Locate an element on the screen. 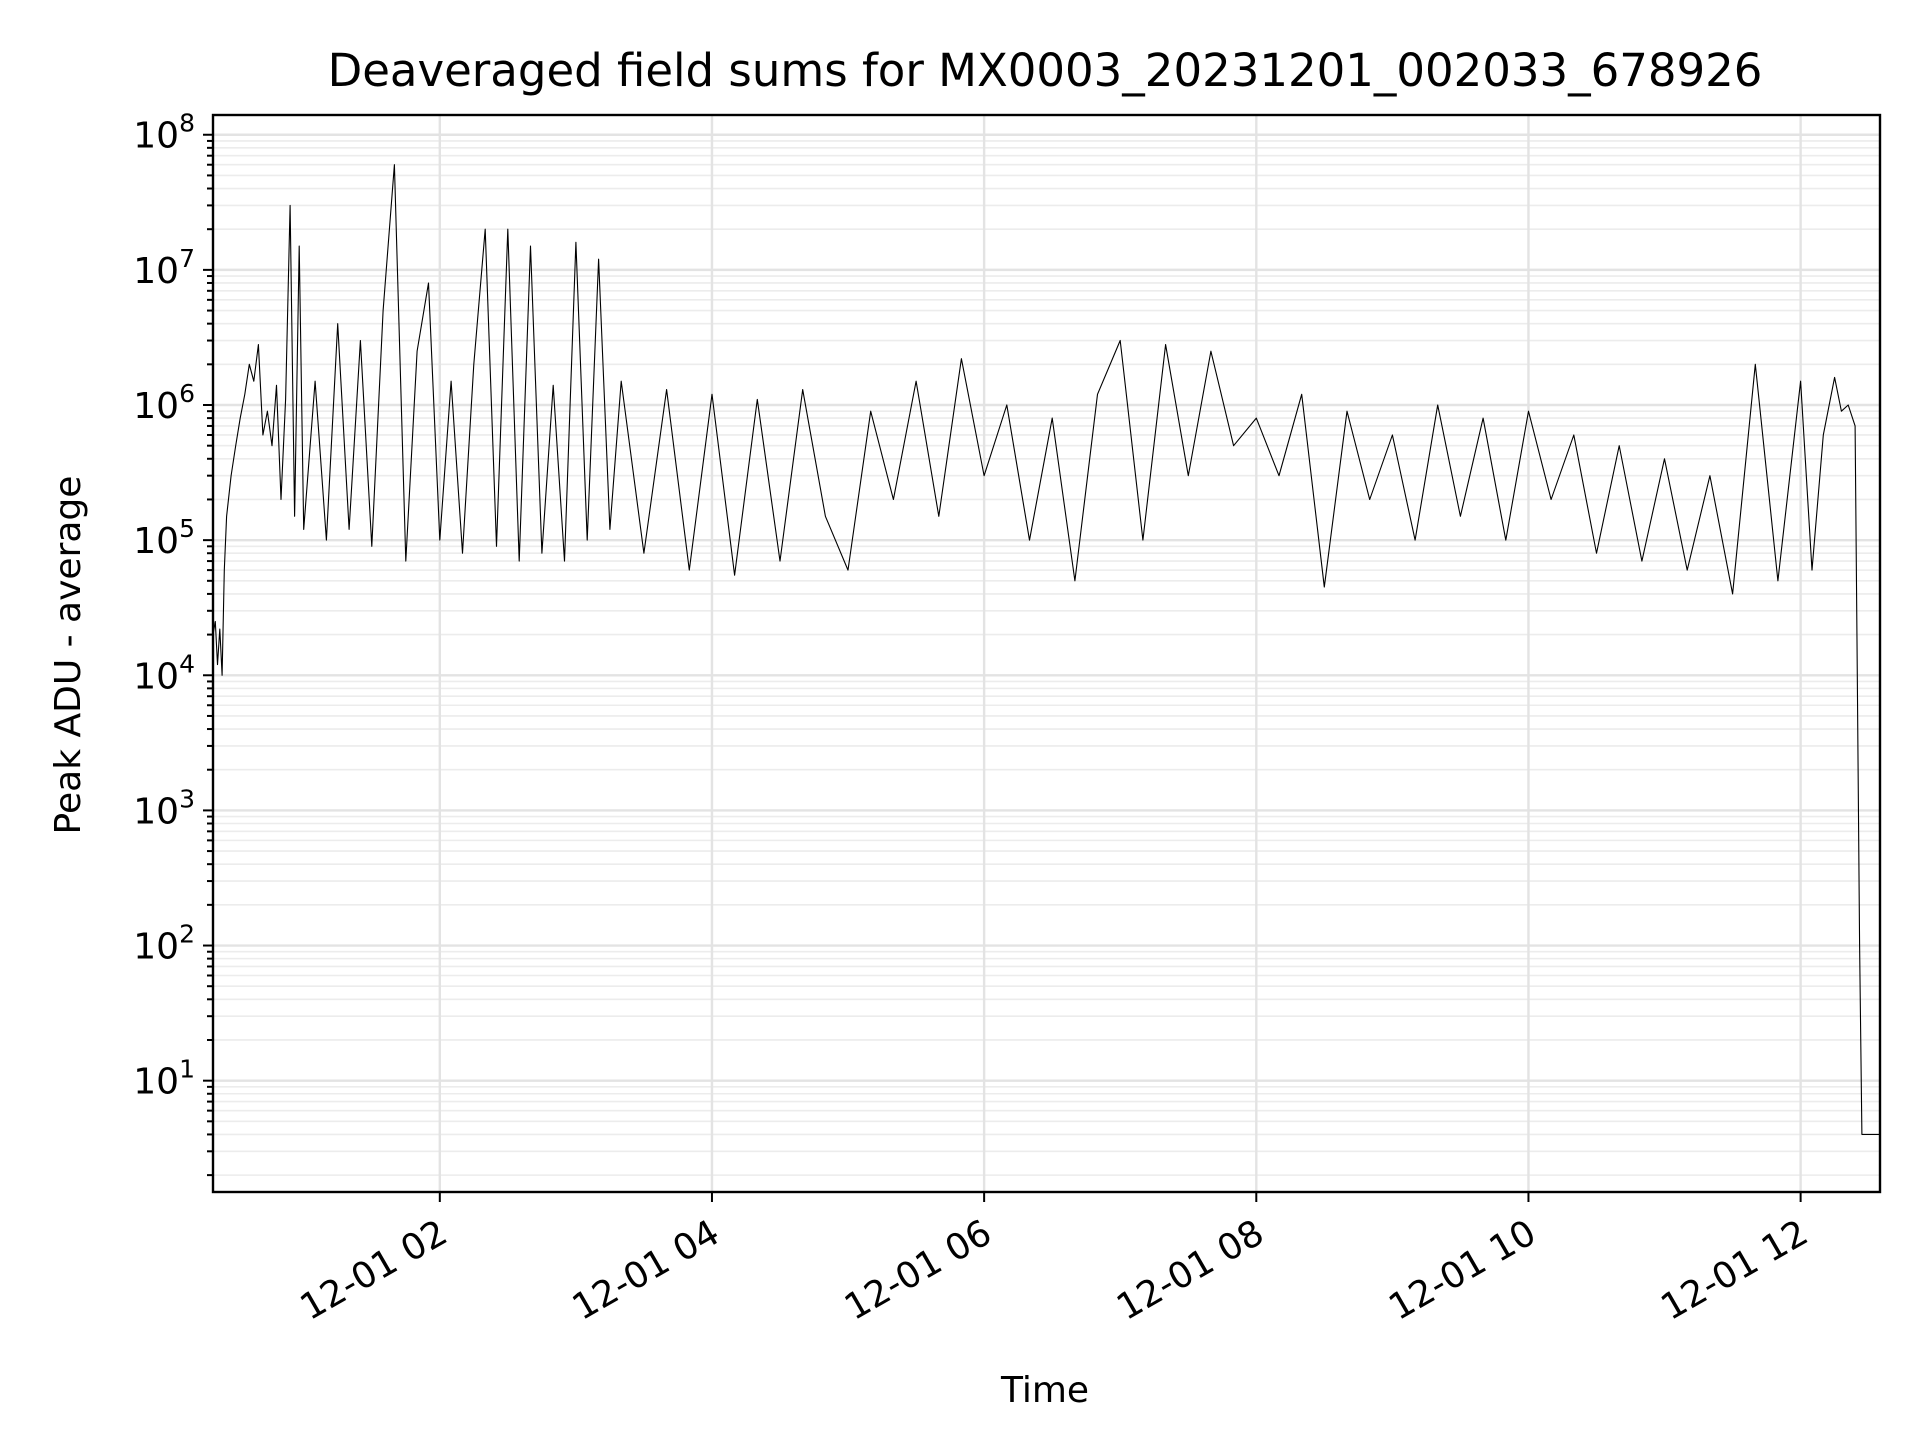  y-tick-label: 10⁴ is located at coordinates (164, 673).